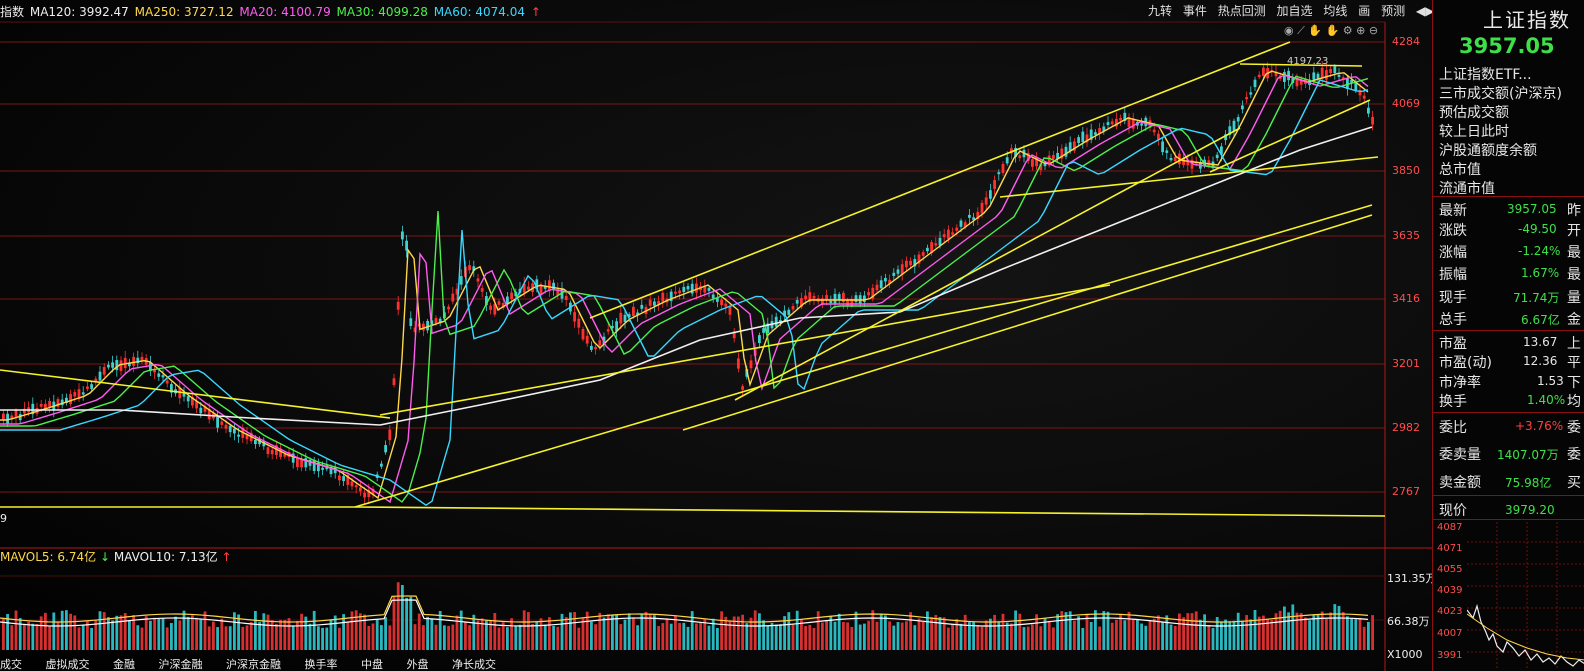 This screenshot has width=1584, height=671. Describe the element at coordinates (180, 664) in the screenshot. I see `tab-hs-finance: 沪深金融` at that location.